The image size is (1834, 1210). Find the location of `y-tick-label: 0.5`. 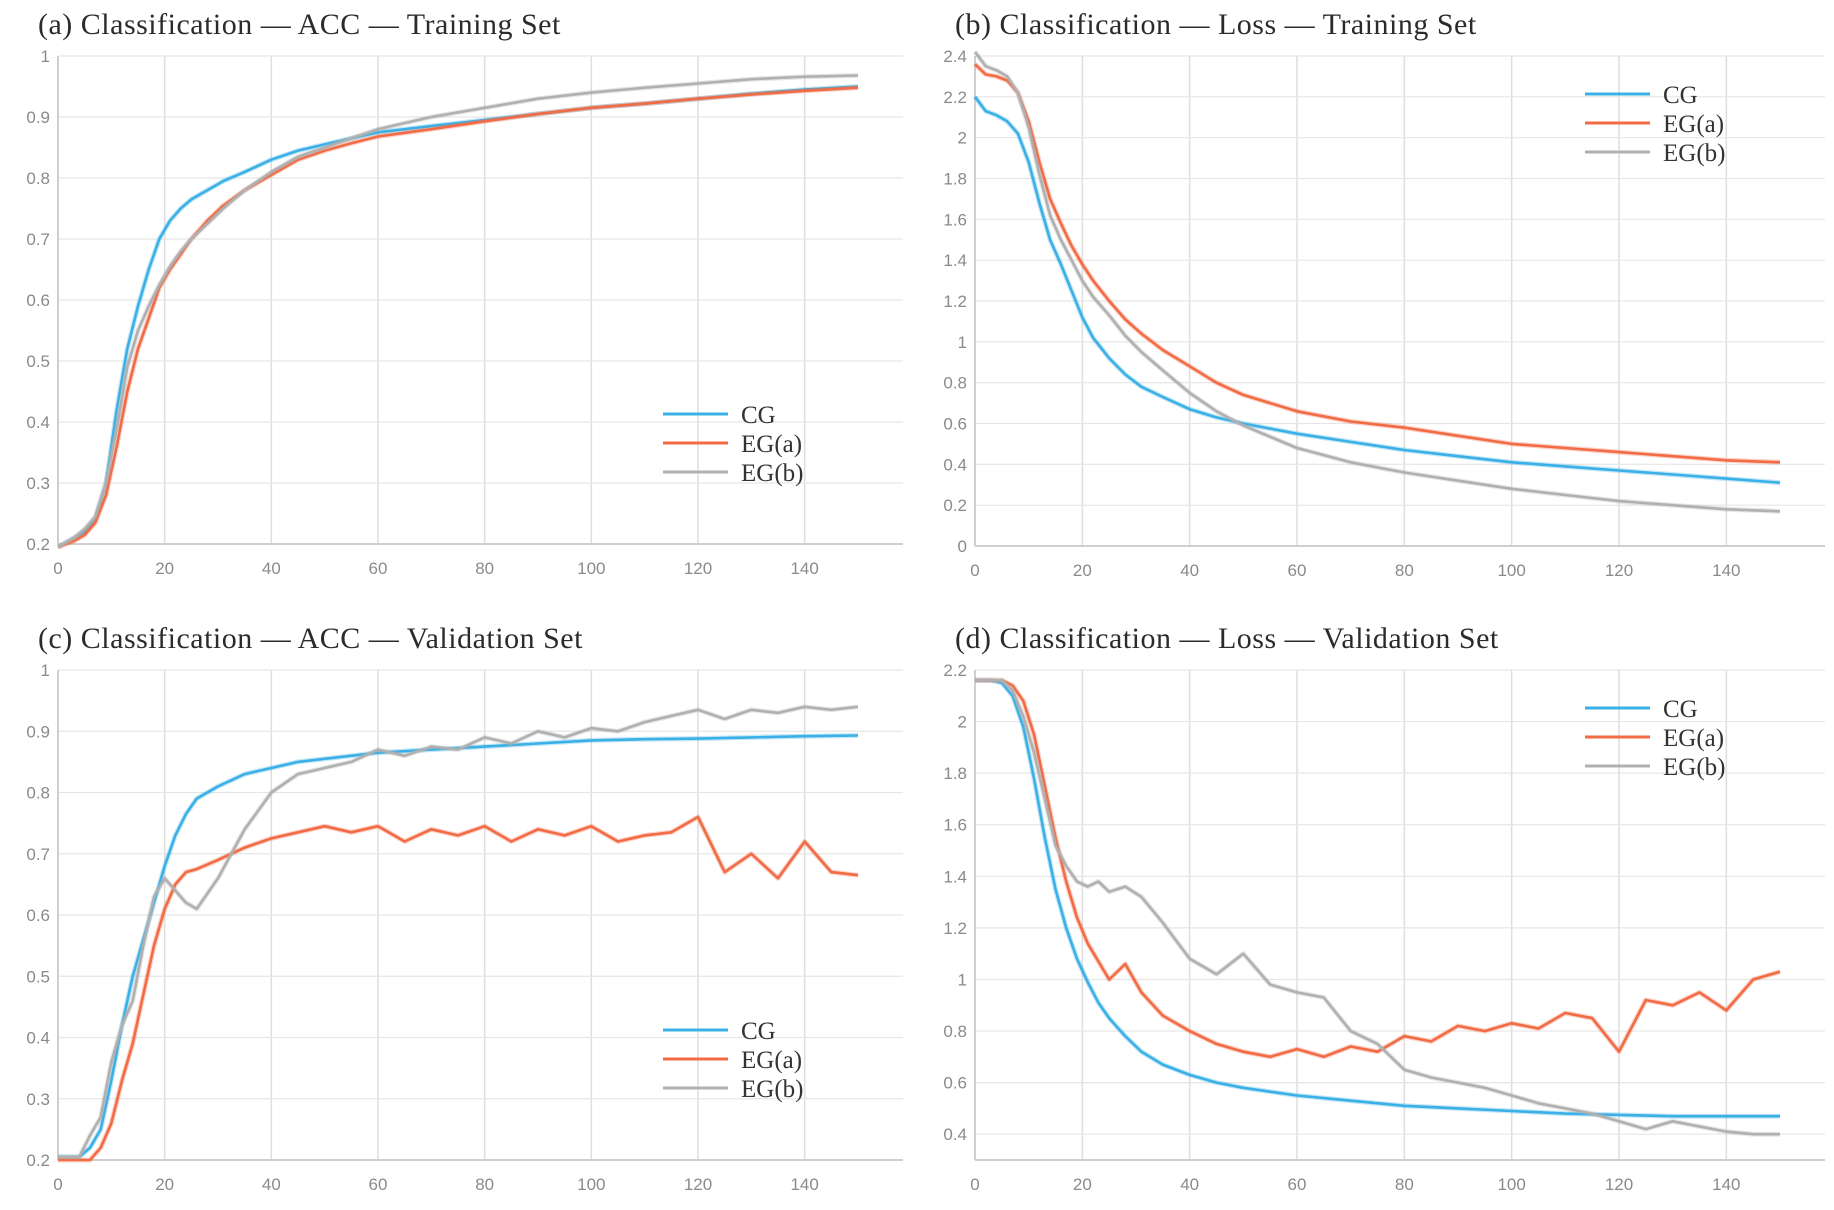

y-tick-label: 0.5 is located at coordinates (38, 361).